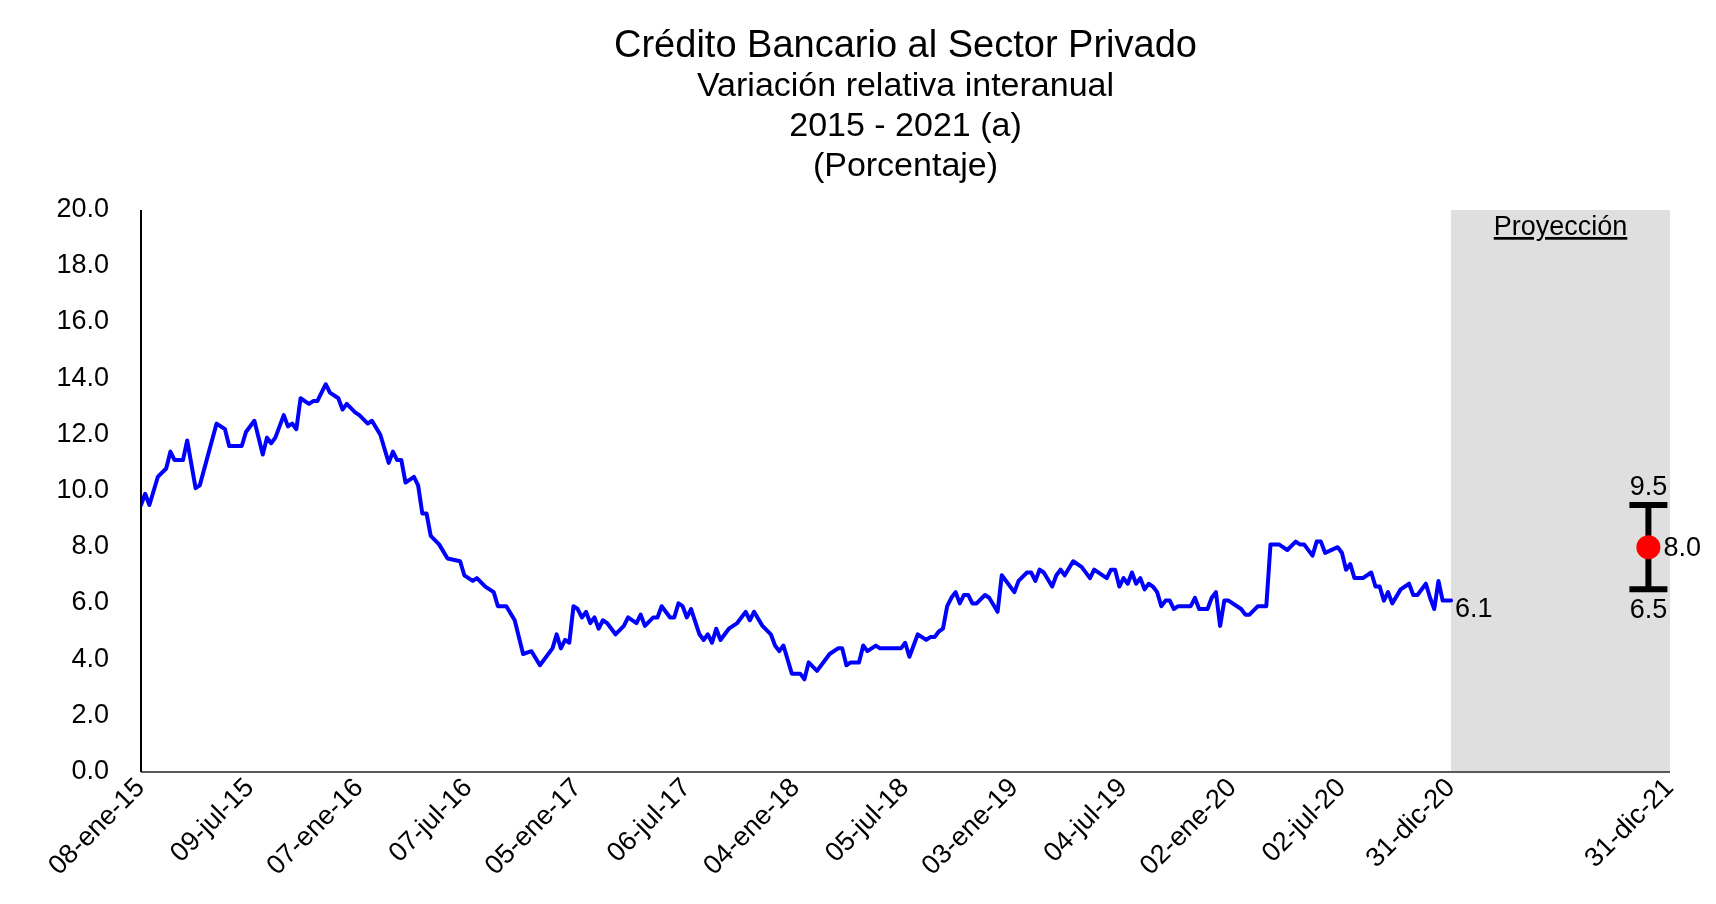 The width and height of the screenshot is (1716, 904). Describe the element at coordinates (905, 124) in the screenshot. I see `chart-subtitle: Variación relativa interanual 2015 - 2021 (a) (Porcentaje)` at that location.